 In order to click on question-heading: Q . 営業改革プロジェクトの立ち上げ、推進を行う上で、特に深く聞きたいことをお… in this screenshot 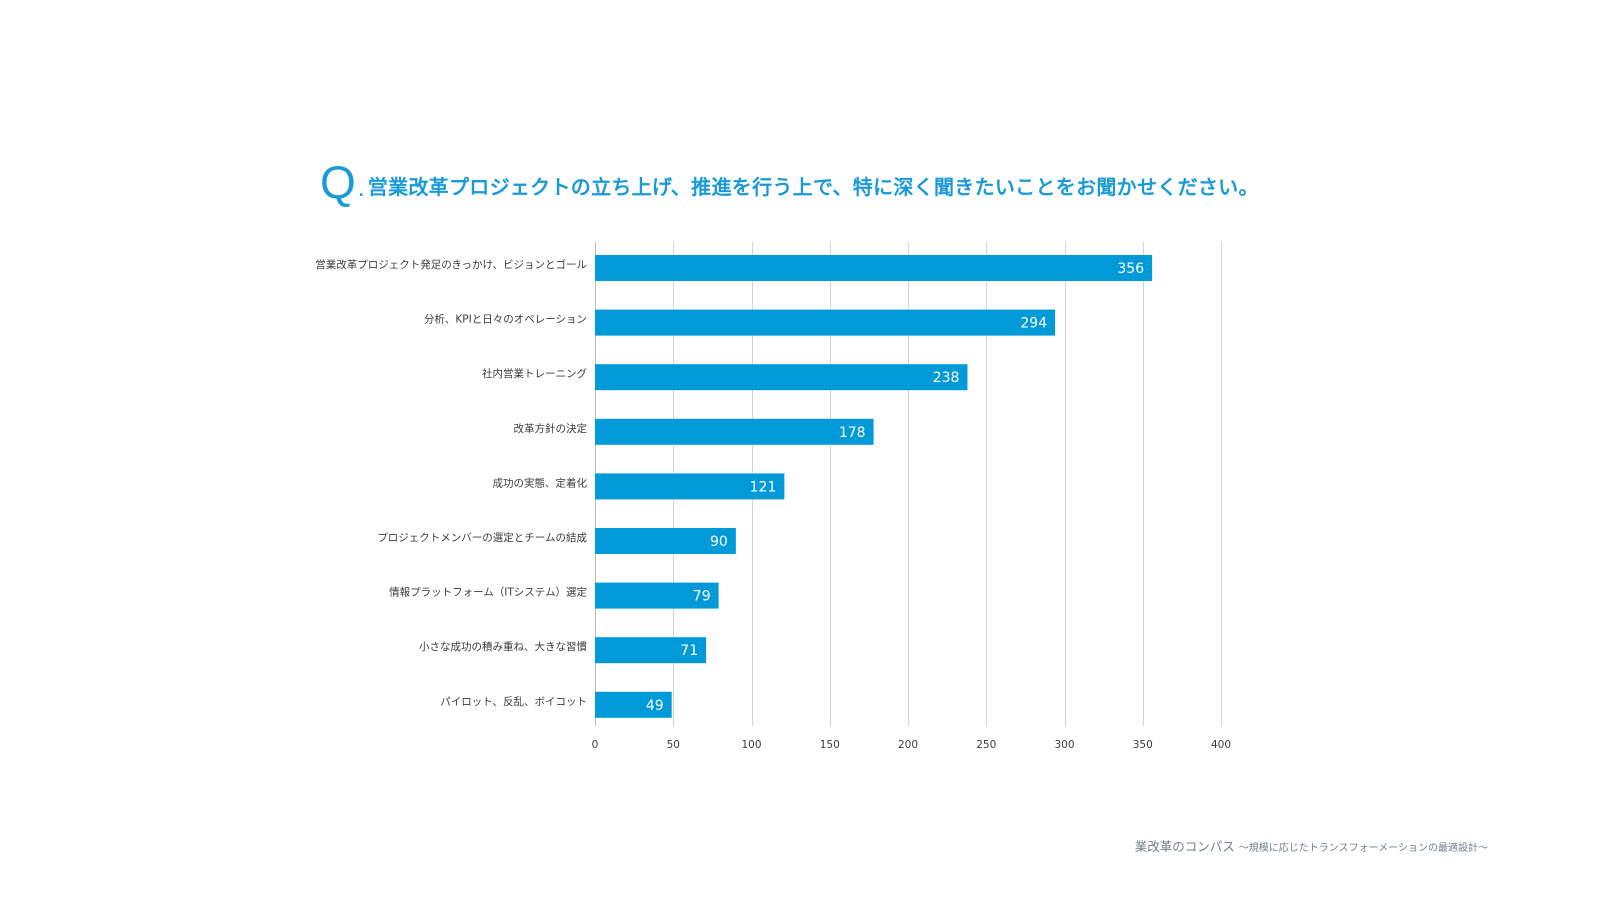, I will do `click(789, 182)`.